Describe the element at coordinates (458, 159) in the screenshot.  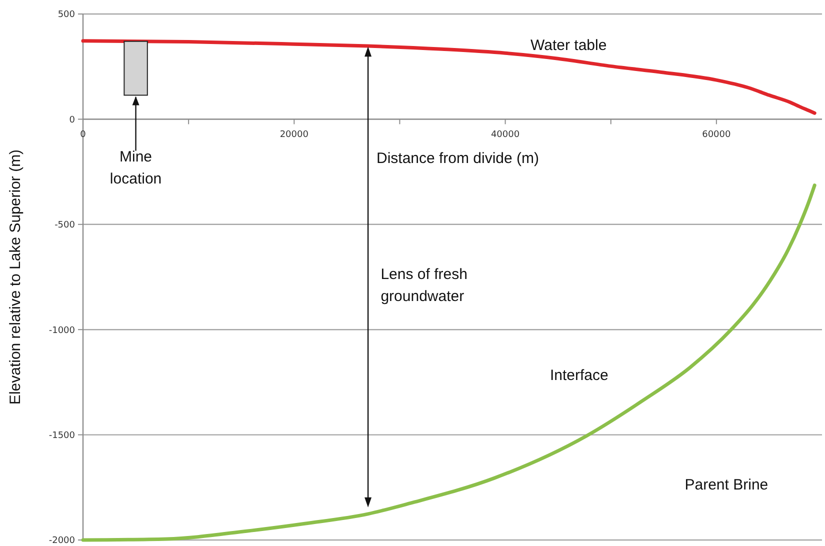
I see `x-axis-title: Distance from divide (m)` at that location.